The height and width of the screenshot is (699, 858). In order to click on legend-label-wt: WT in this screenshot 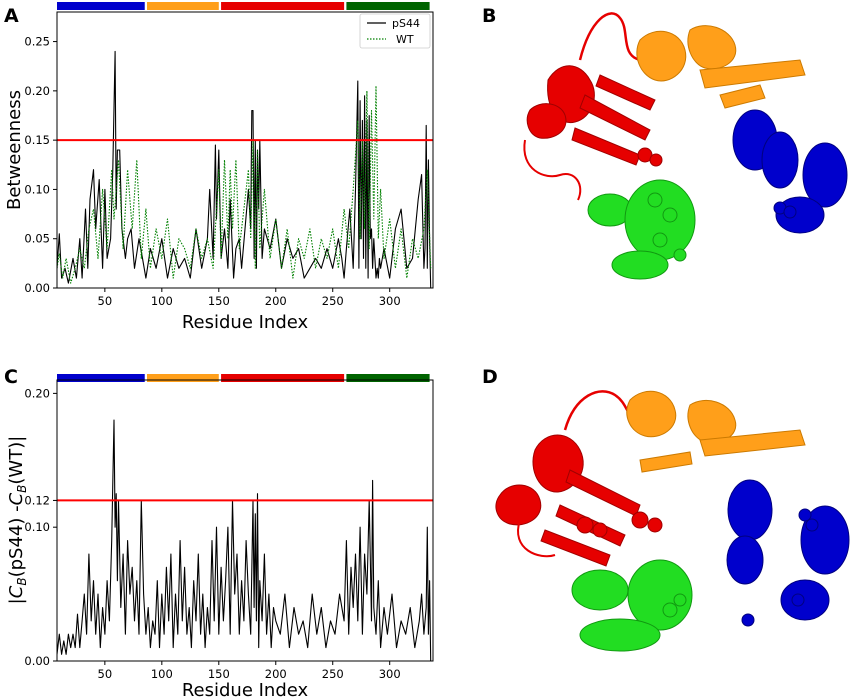, I will do `click(405, 39)`.